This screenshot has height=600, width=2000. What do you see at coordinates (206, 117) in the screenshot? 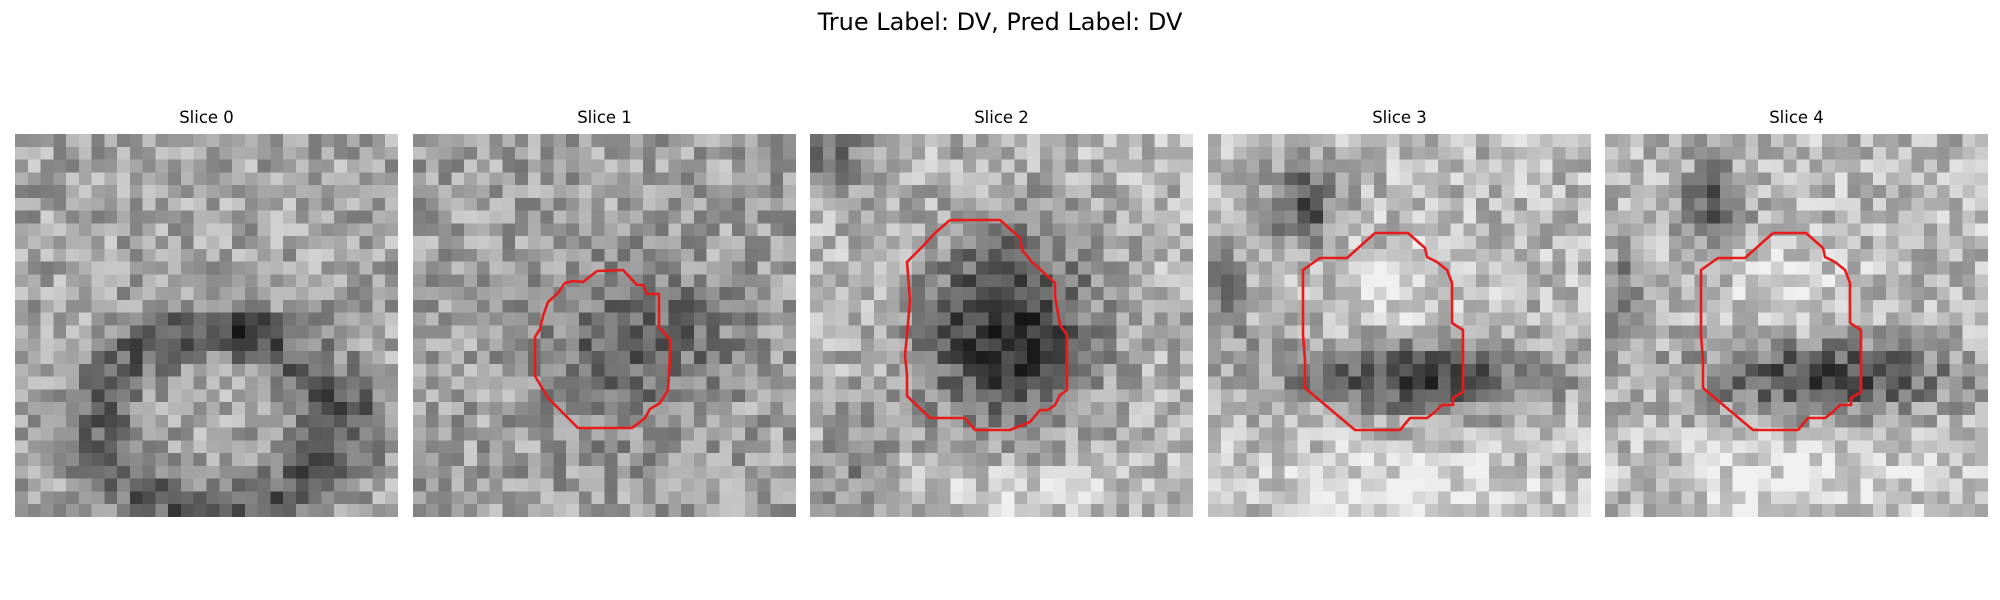
I see `slice-title-0: Slice 0` at bounding box center [206, 117].